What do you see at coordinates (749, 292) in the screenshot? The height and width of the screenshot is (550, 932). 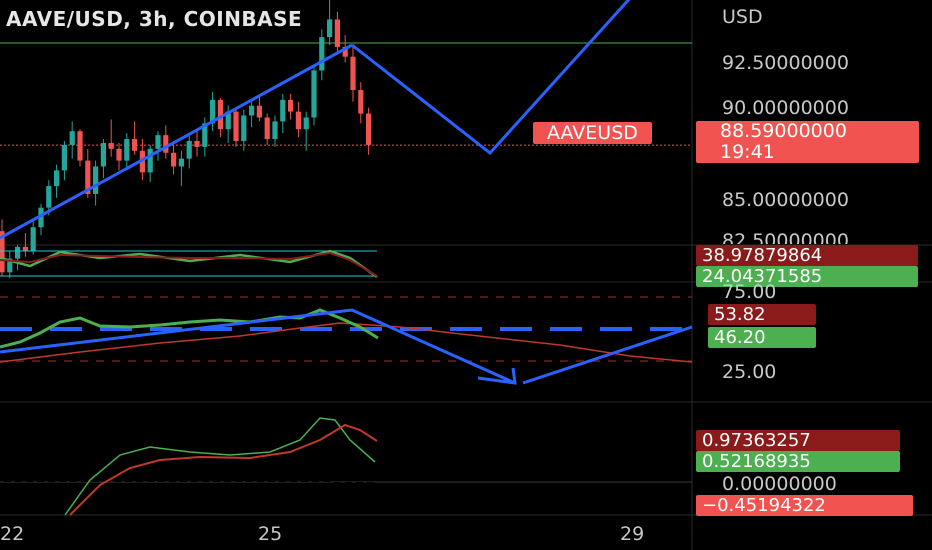 I see `rsi-tick: 75.00` at bounding box center [749, 292].